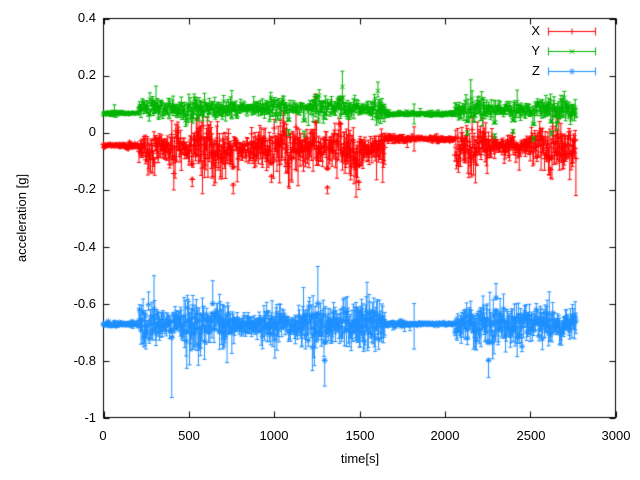  I want to click on x-tick-label: 1000, so click(274, 435).